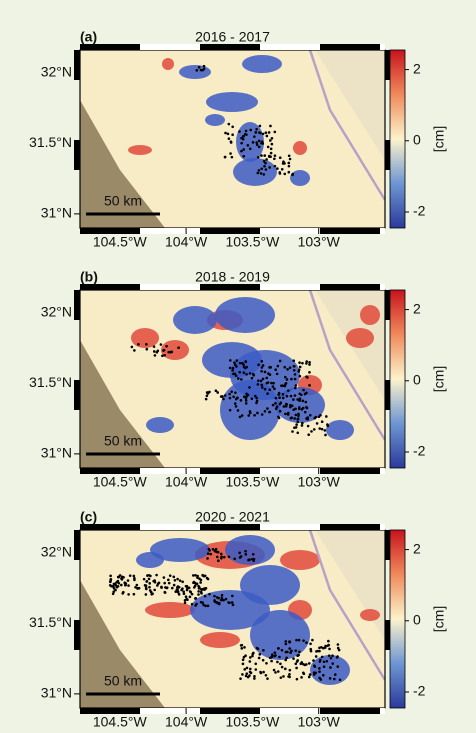  I want to click on y-tick-label: 31.5°N, so click(50, 622).